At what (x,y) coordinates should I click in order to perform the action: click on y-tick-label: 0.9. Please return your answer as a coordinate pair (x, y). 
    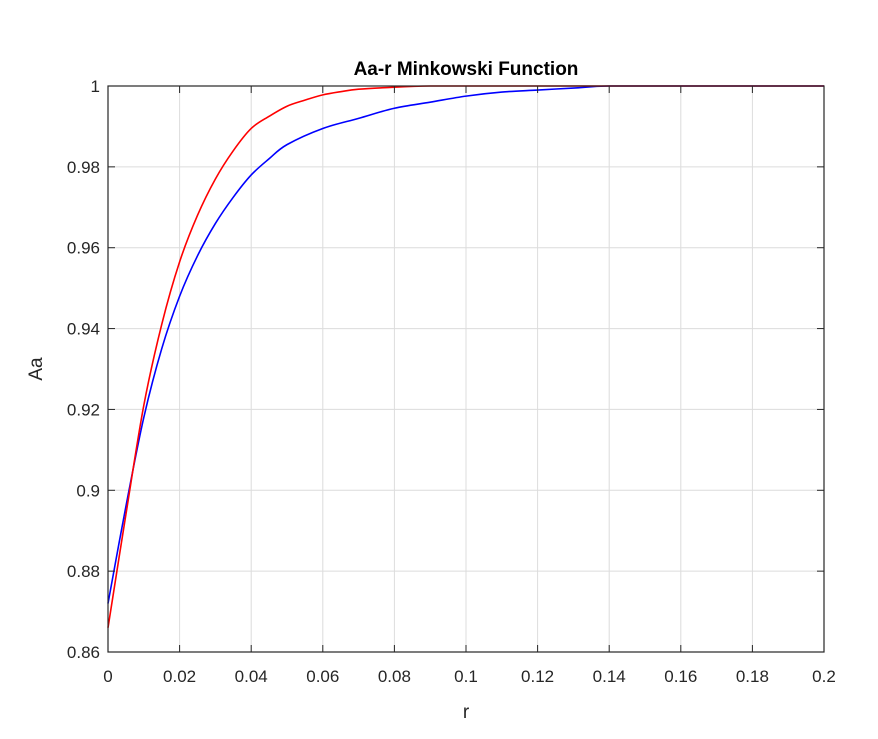
    Looking at the image, I should click on (88, 490).